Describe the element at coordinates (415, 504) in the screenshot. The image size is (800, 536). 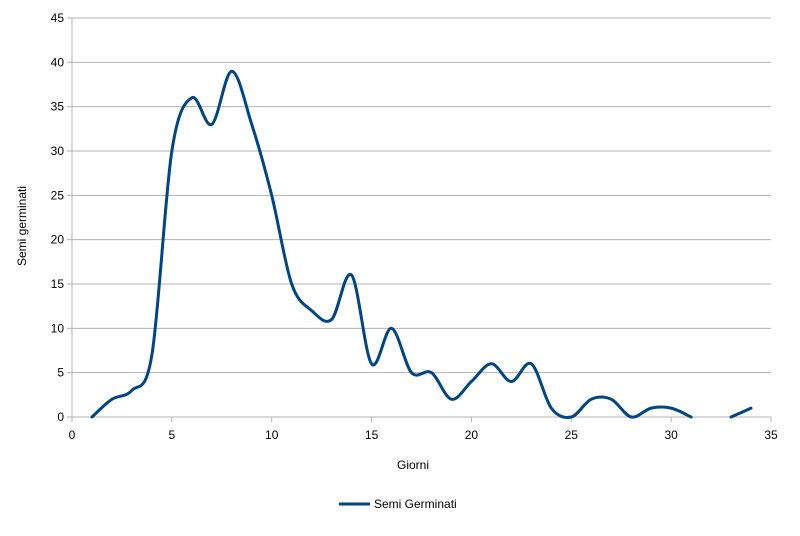
I see `legend-entry: Semi Germinati` at that location.